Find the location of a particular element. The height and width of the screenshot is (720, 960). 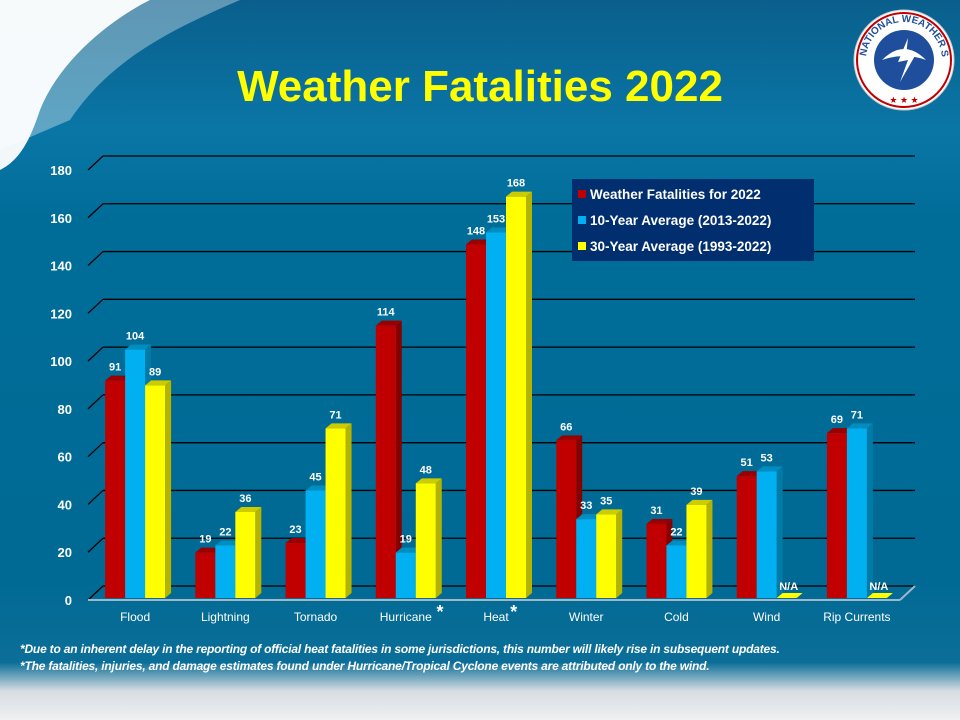

background-swoosh is located at coordinates (120, 85).